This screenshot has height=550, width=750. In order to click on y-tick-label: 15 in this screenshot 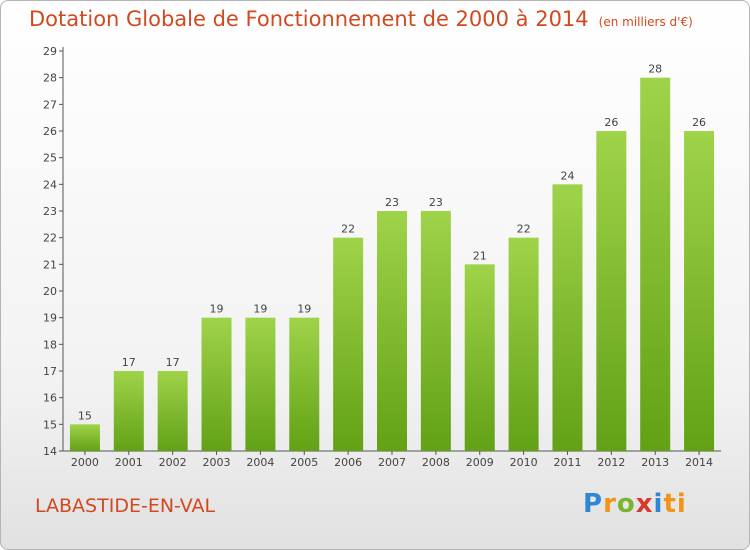, I will do `click(50, 424)`.